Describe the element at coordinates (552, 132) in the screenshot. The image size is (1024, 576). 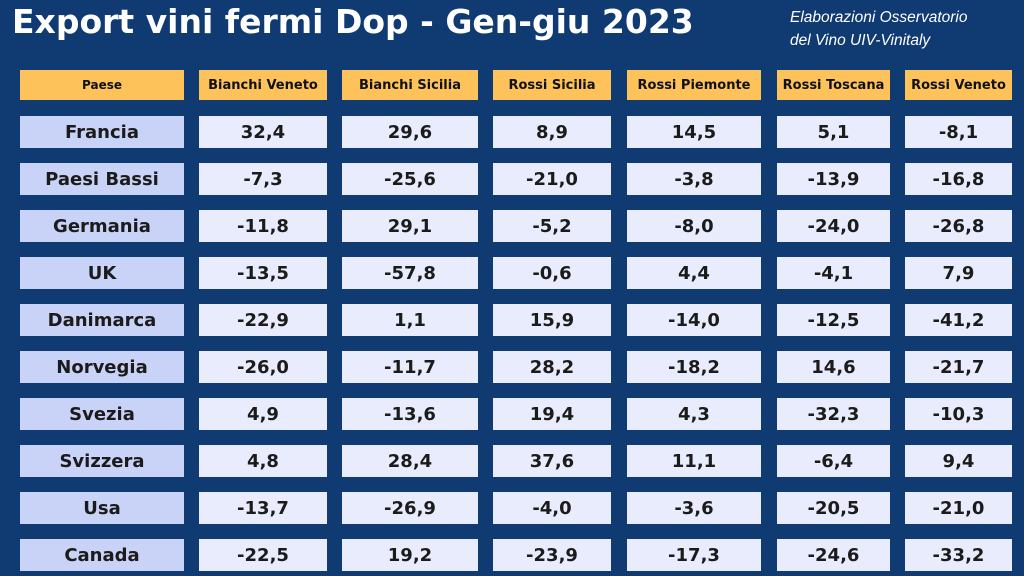
I see `value-cell-francia-rossi-sicilia: 8,9` at that location.